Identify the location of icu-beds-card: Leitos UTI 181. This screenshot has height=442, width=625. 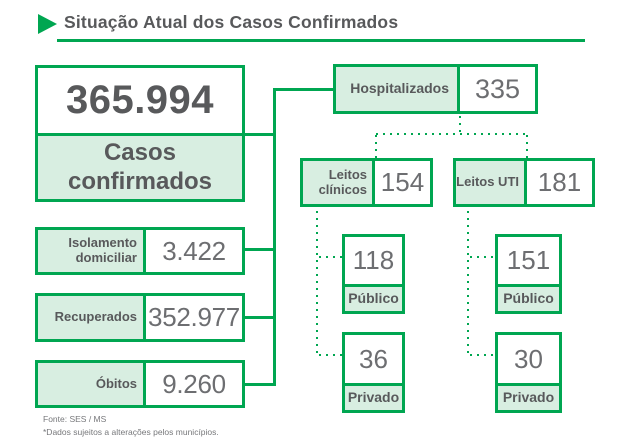
(524, 182).